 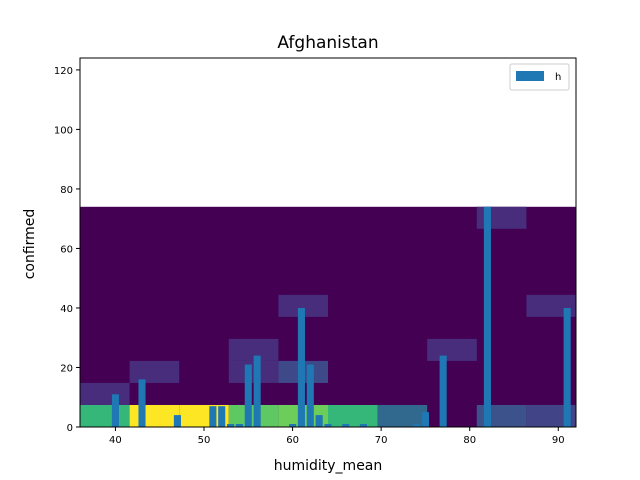 What do you see at coordinates (115, 440) in the screenshot?
I see `x-tick-label: 40` at bounding box center [115, 440].